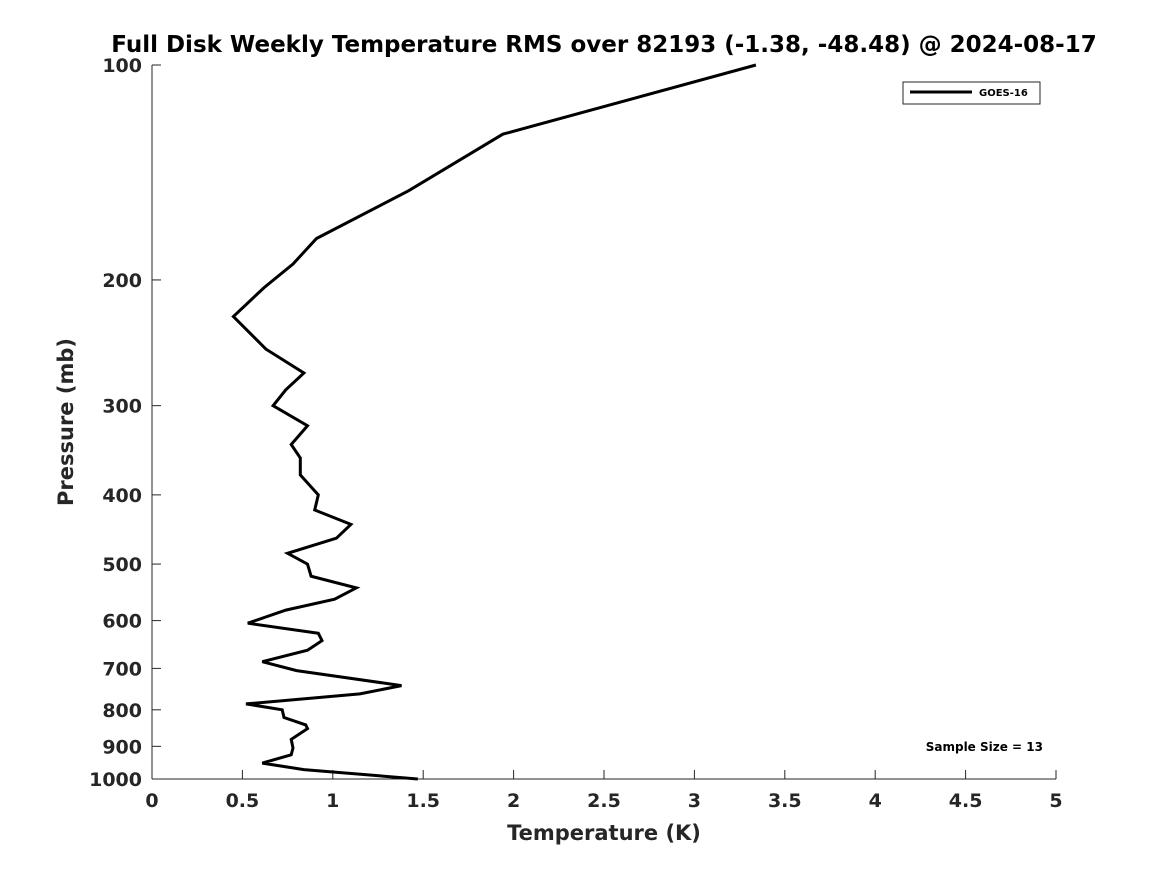 The width and height of the screenshot is (1167, 875). I want to click on y-tick-label: 700, so click(122, 669).